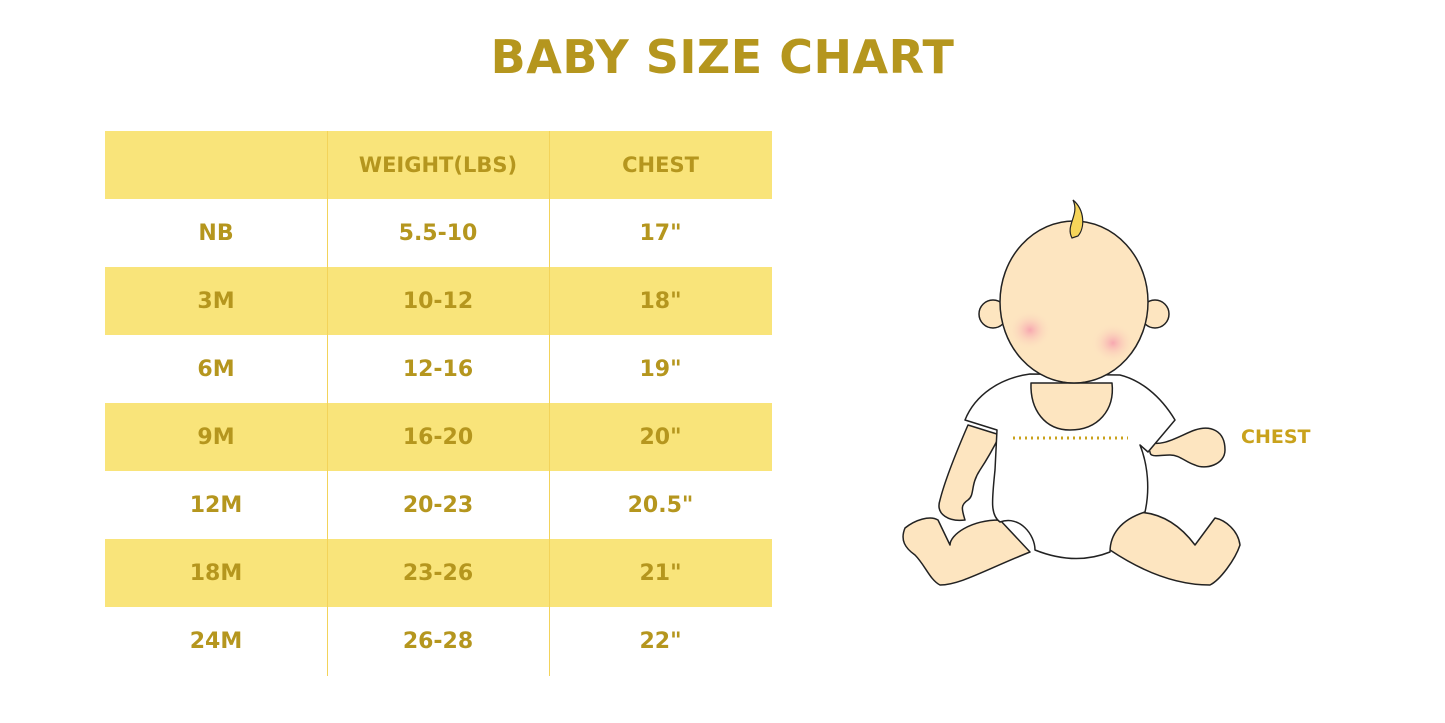  Describe the element at coordinates (216, 437) in the screenshot. I see `size-cell: 9M` at that location.